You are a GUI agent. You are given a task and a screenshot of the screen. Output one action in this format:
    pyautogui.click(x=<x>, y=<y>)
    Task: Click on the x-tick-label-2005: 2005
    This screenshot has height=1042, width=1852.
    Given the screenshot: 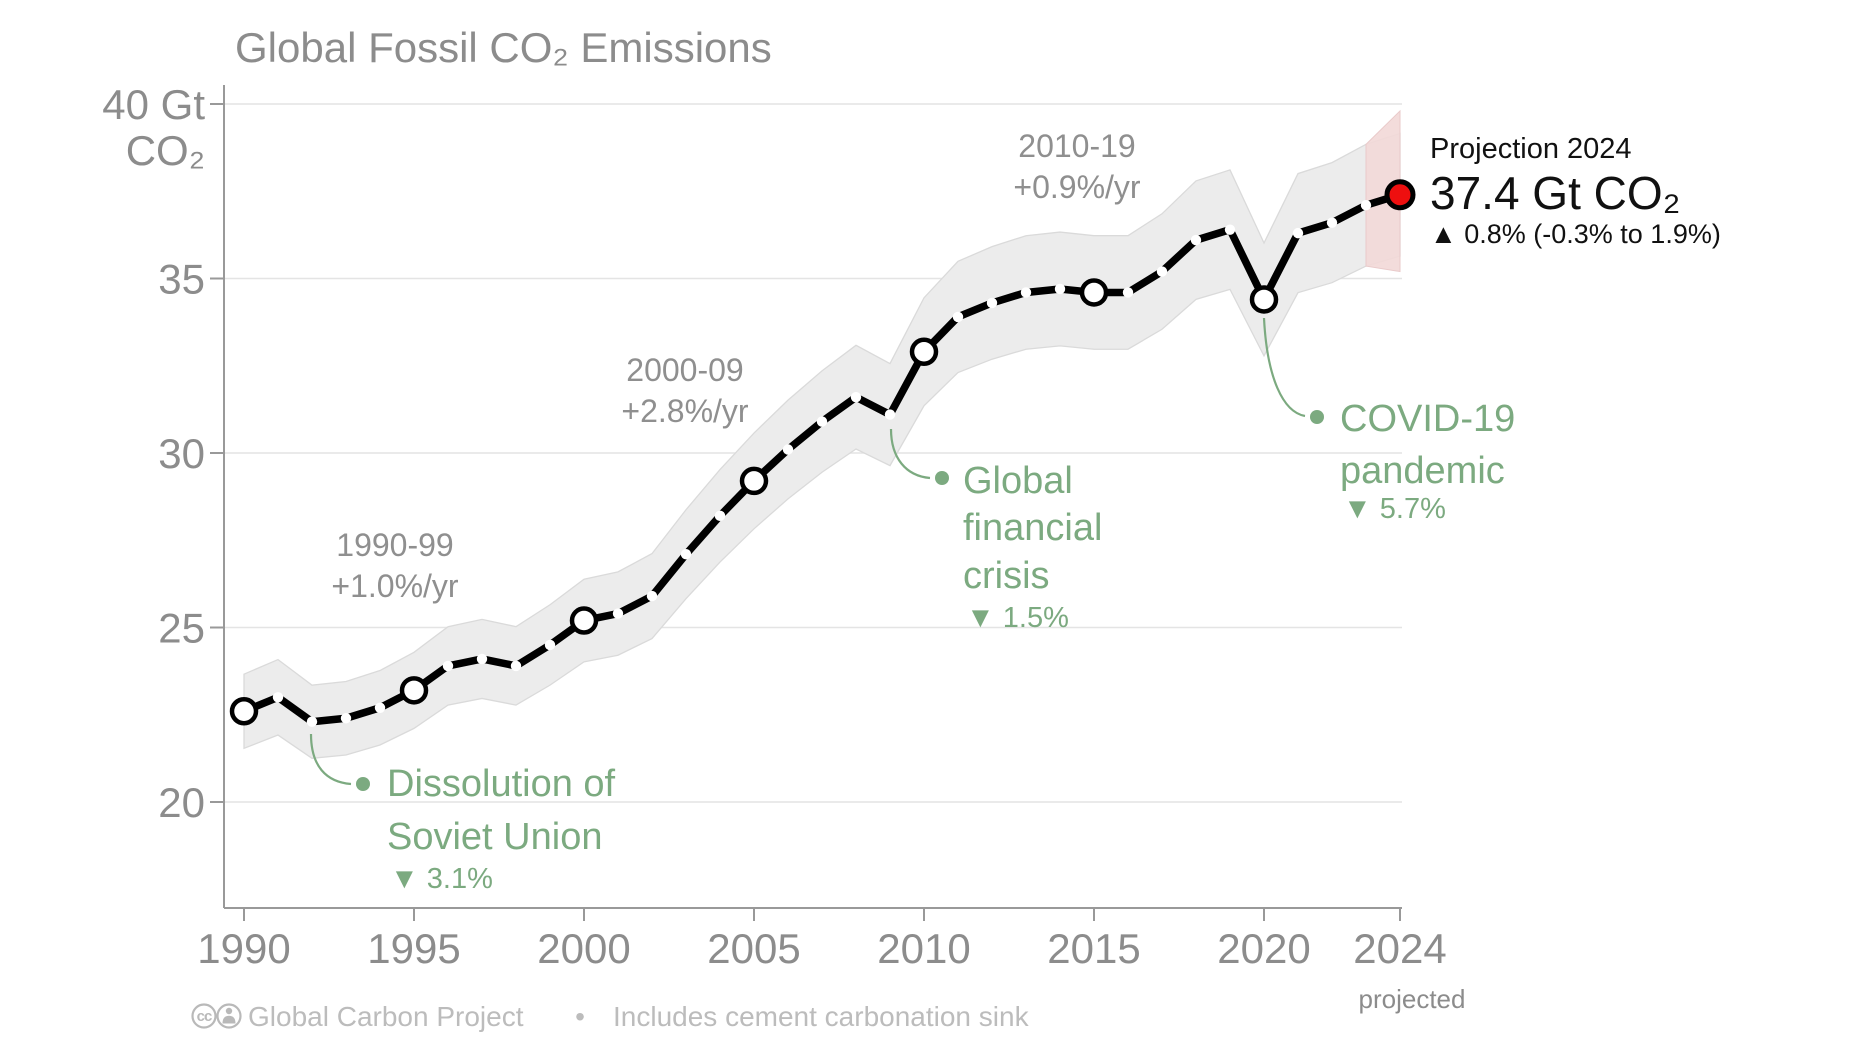 What is the action you would take?
    pyautogui.click(x=753, y=948)
    